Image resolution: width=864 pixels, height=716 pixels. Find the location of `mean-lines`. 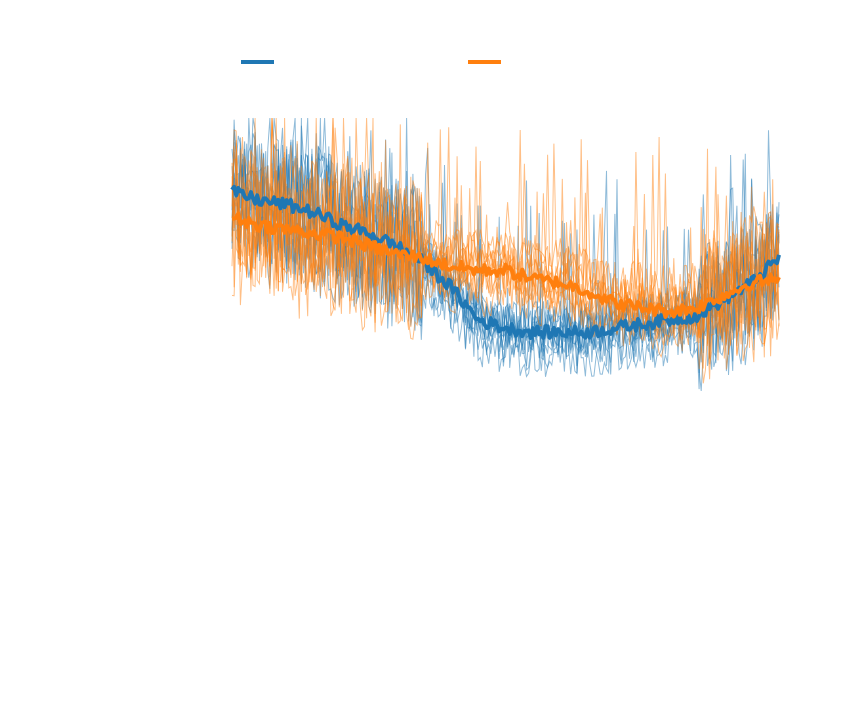

mean-lines is located at coordinates (505, 262).